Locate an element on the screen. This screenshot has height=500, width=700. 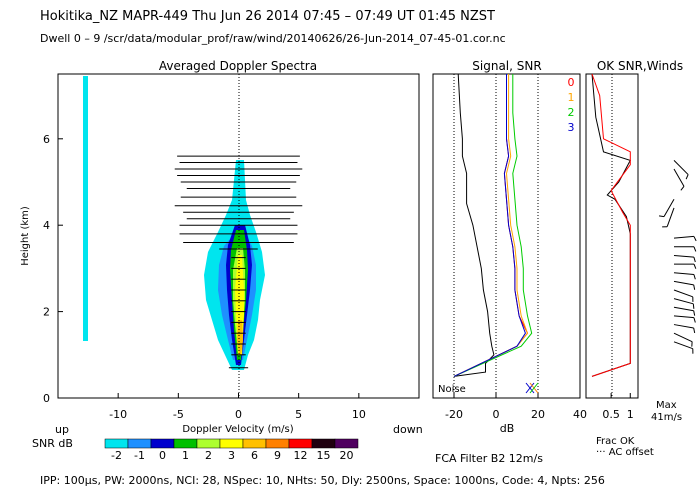
colorbar-tick: 3 is located at coordinates (231, 455).